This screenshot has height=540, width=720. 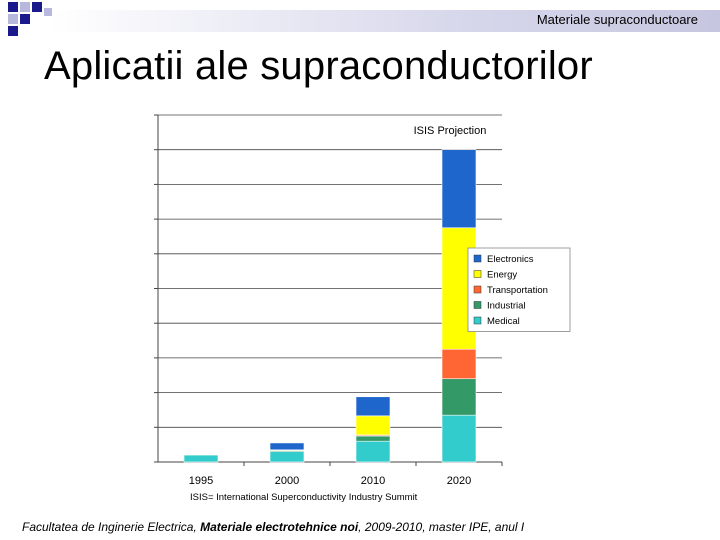 What do you see at coordinates (459, 481) in the screenshot?
I see `x-tick-label: 2020` at bounding box center [459, 481].